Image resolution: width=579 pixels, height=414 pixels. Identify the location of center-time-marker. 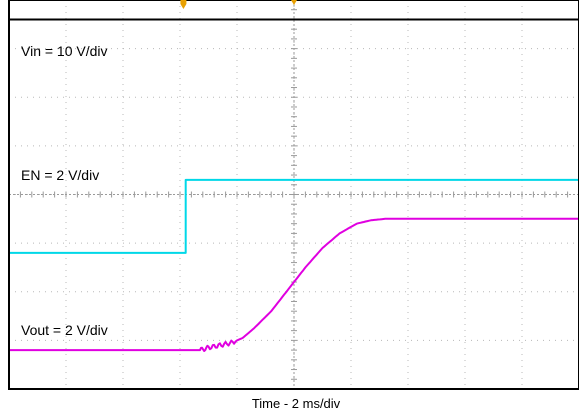
(294, 2).